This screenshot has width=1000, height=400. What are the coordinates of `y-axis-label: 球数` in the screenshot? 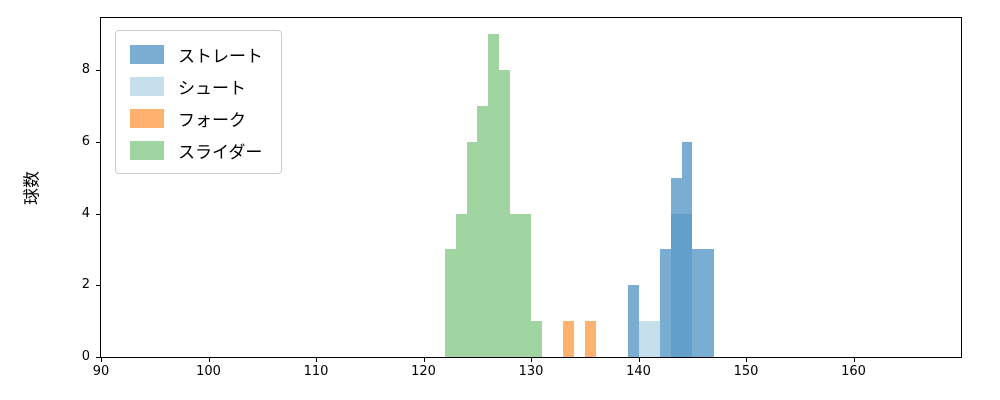 It's located at (32, 188).